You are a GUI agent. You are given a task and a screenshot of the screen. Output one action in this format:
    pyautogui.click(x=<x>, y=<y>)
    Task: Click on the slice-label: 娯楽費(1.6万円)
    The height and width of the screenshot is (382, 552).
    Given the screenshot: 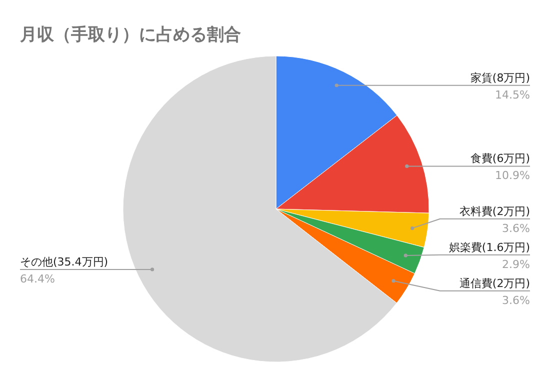 What is the action you would take?
    pyautogui.click(x=489, y=247)
    